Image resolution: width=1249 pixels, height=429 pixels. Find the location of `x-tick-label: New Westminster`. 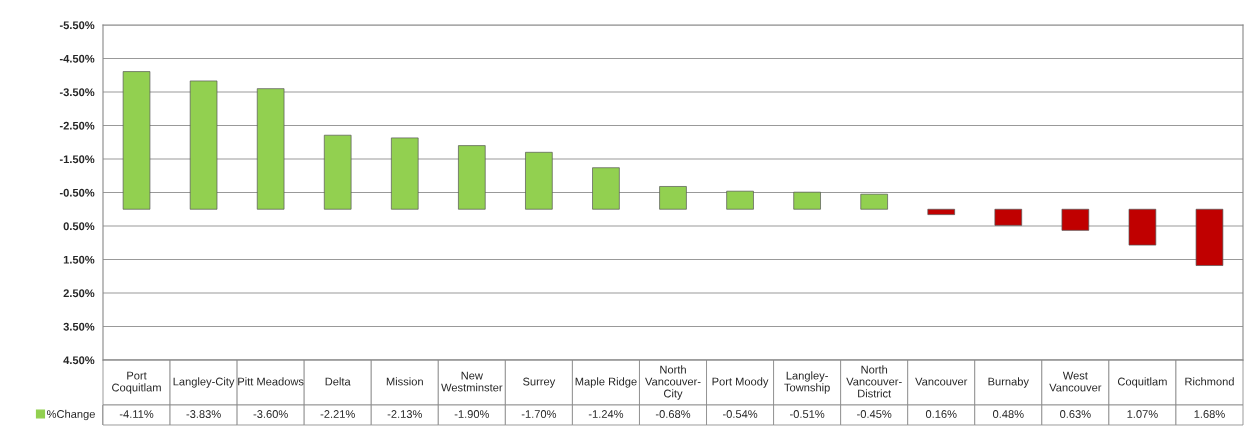

x-tick-label: New Westminster is located at coordinates (472, 381).